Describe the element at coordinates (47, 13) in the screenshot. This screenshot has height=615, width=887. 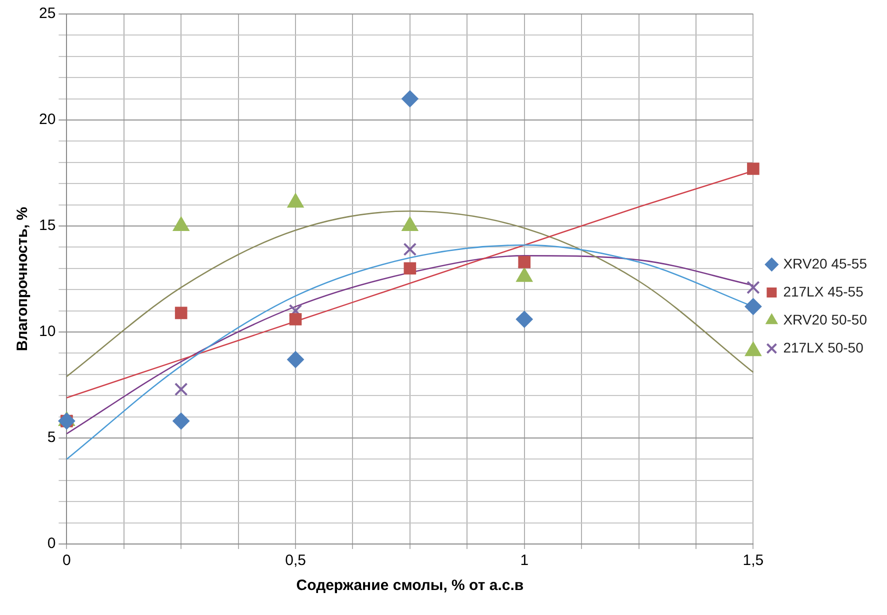
I see `y-tick-label: 25` at that location.